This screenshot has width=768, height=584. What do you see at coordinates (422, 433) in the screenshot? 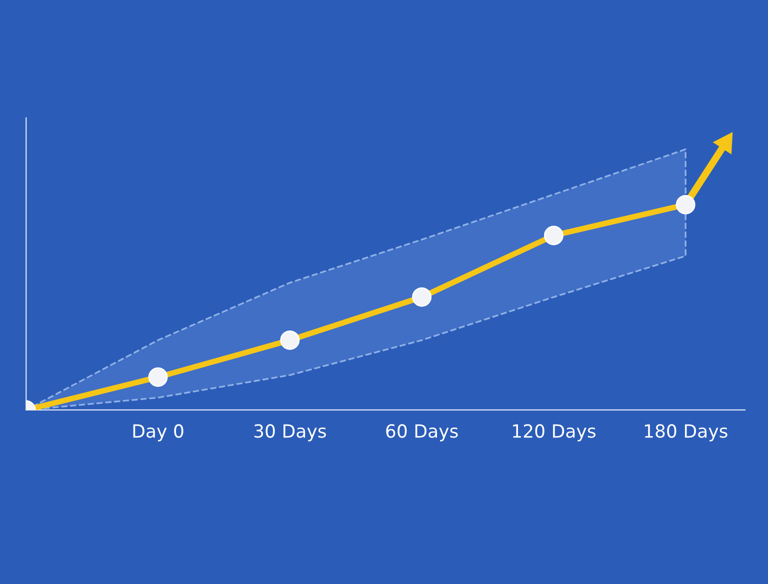
I see `x-tick-label: 60 Days` at bounding box center [422, 433].